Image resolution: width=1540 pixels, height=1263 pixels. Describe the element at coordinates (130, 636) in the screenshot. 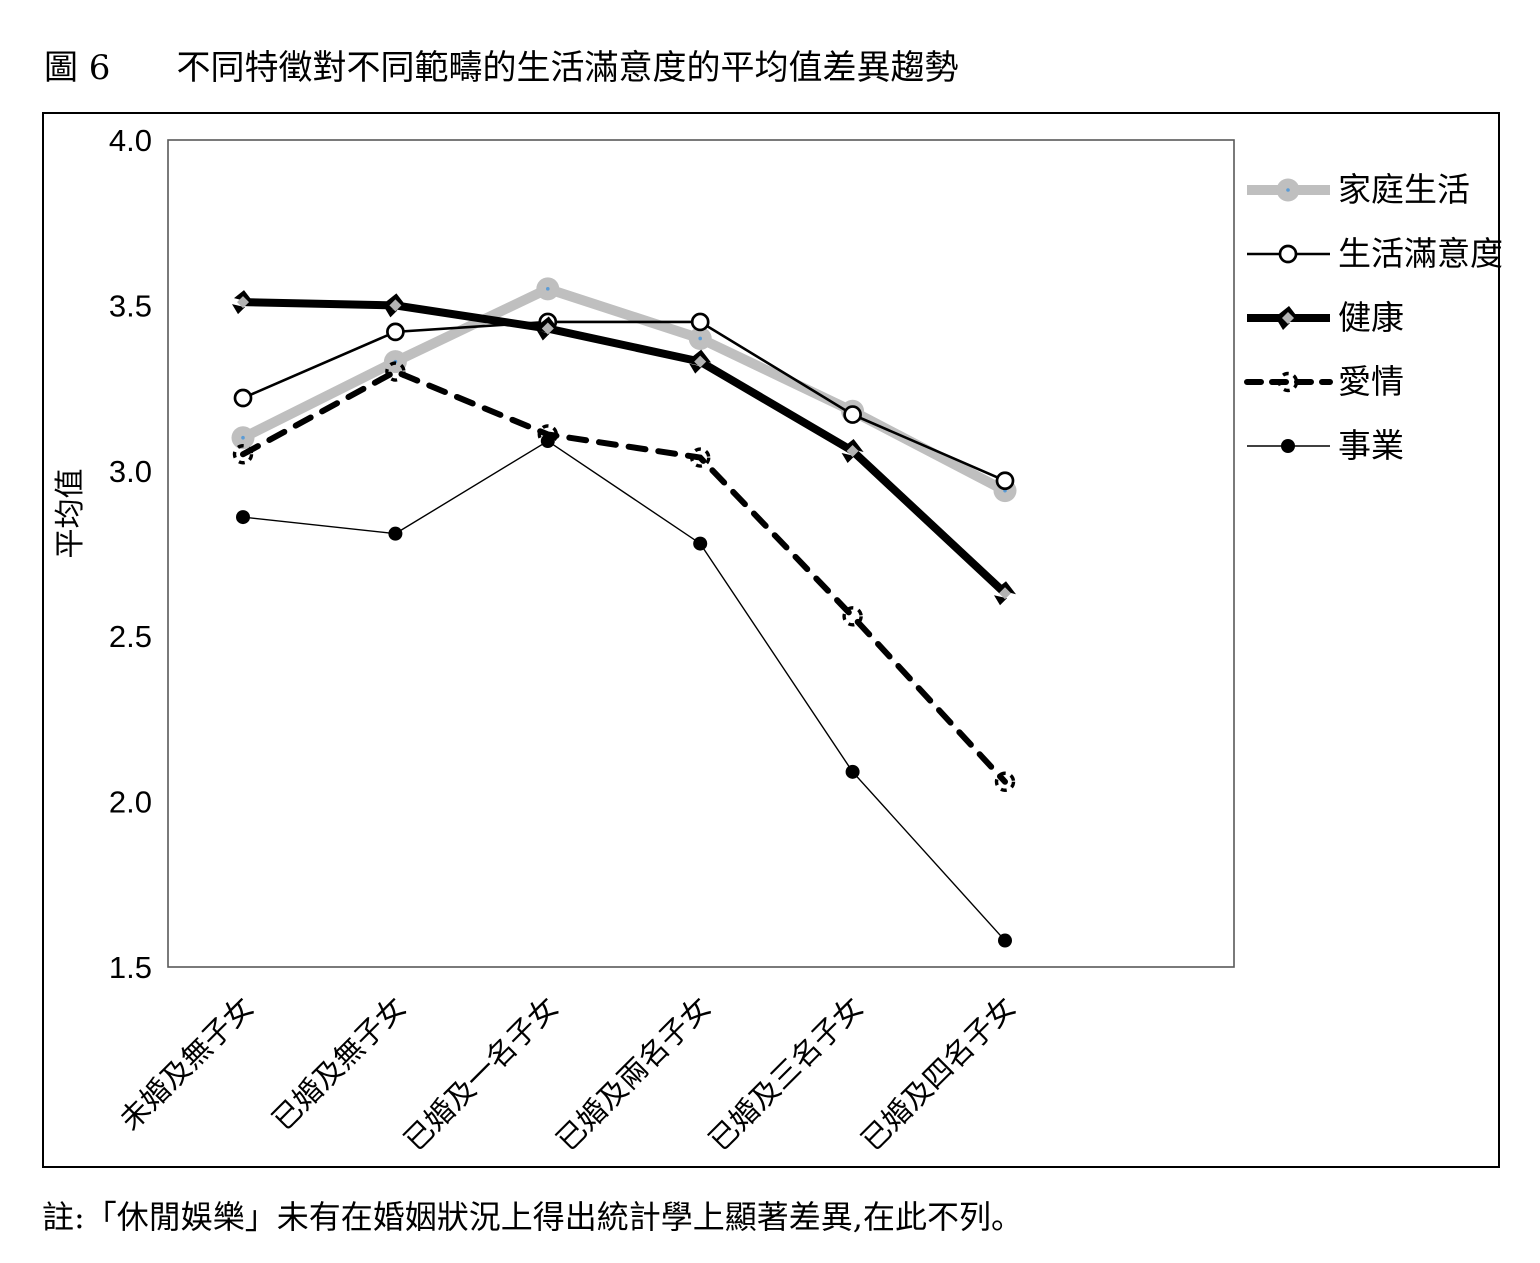

I see `y-tick-label: 2.5` at that location.